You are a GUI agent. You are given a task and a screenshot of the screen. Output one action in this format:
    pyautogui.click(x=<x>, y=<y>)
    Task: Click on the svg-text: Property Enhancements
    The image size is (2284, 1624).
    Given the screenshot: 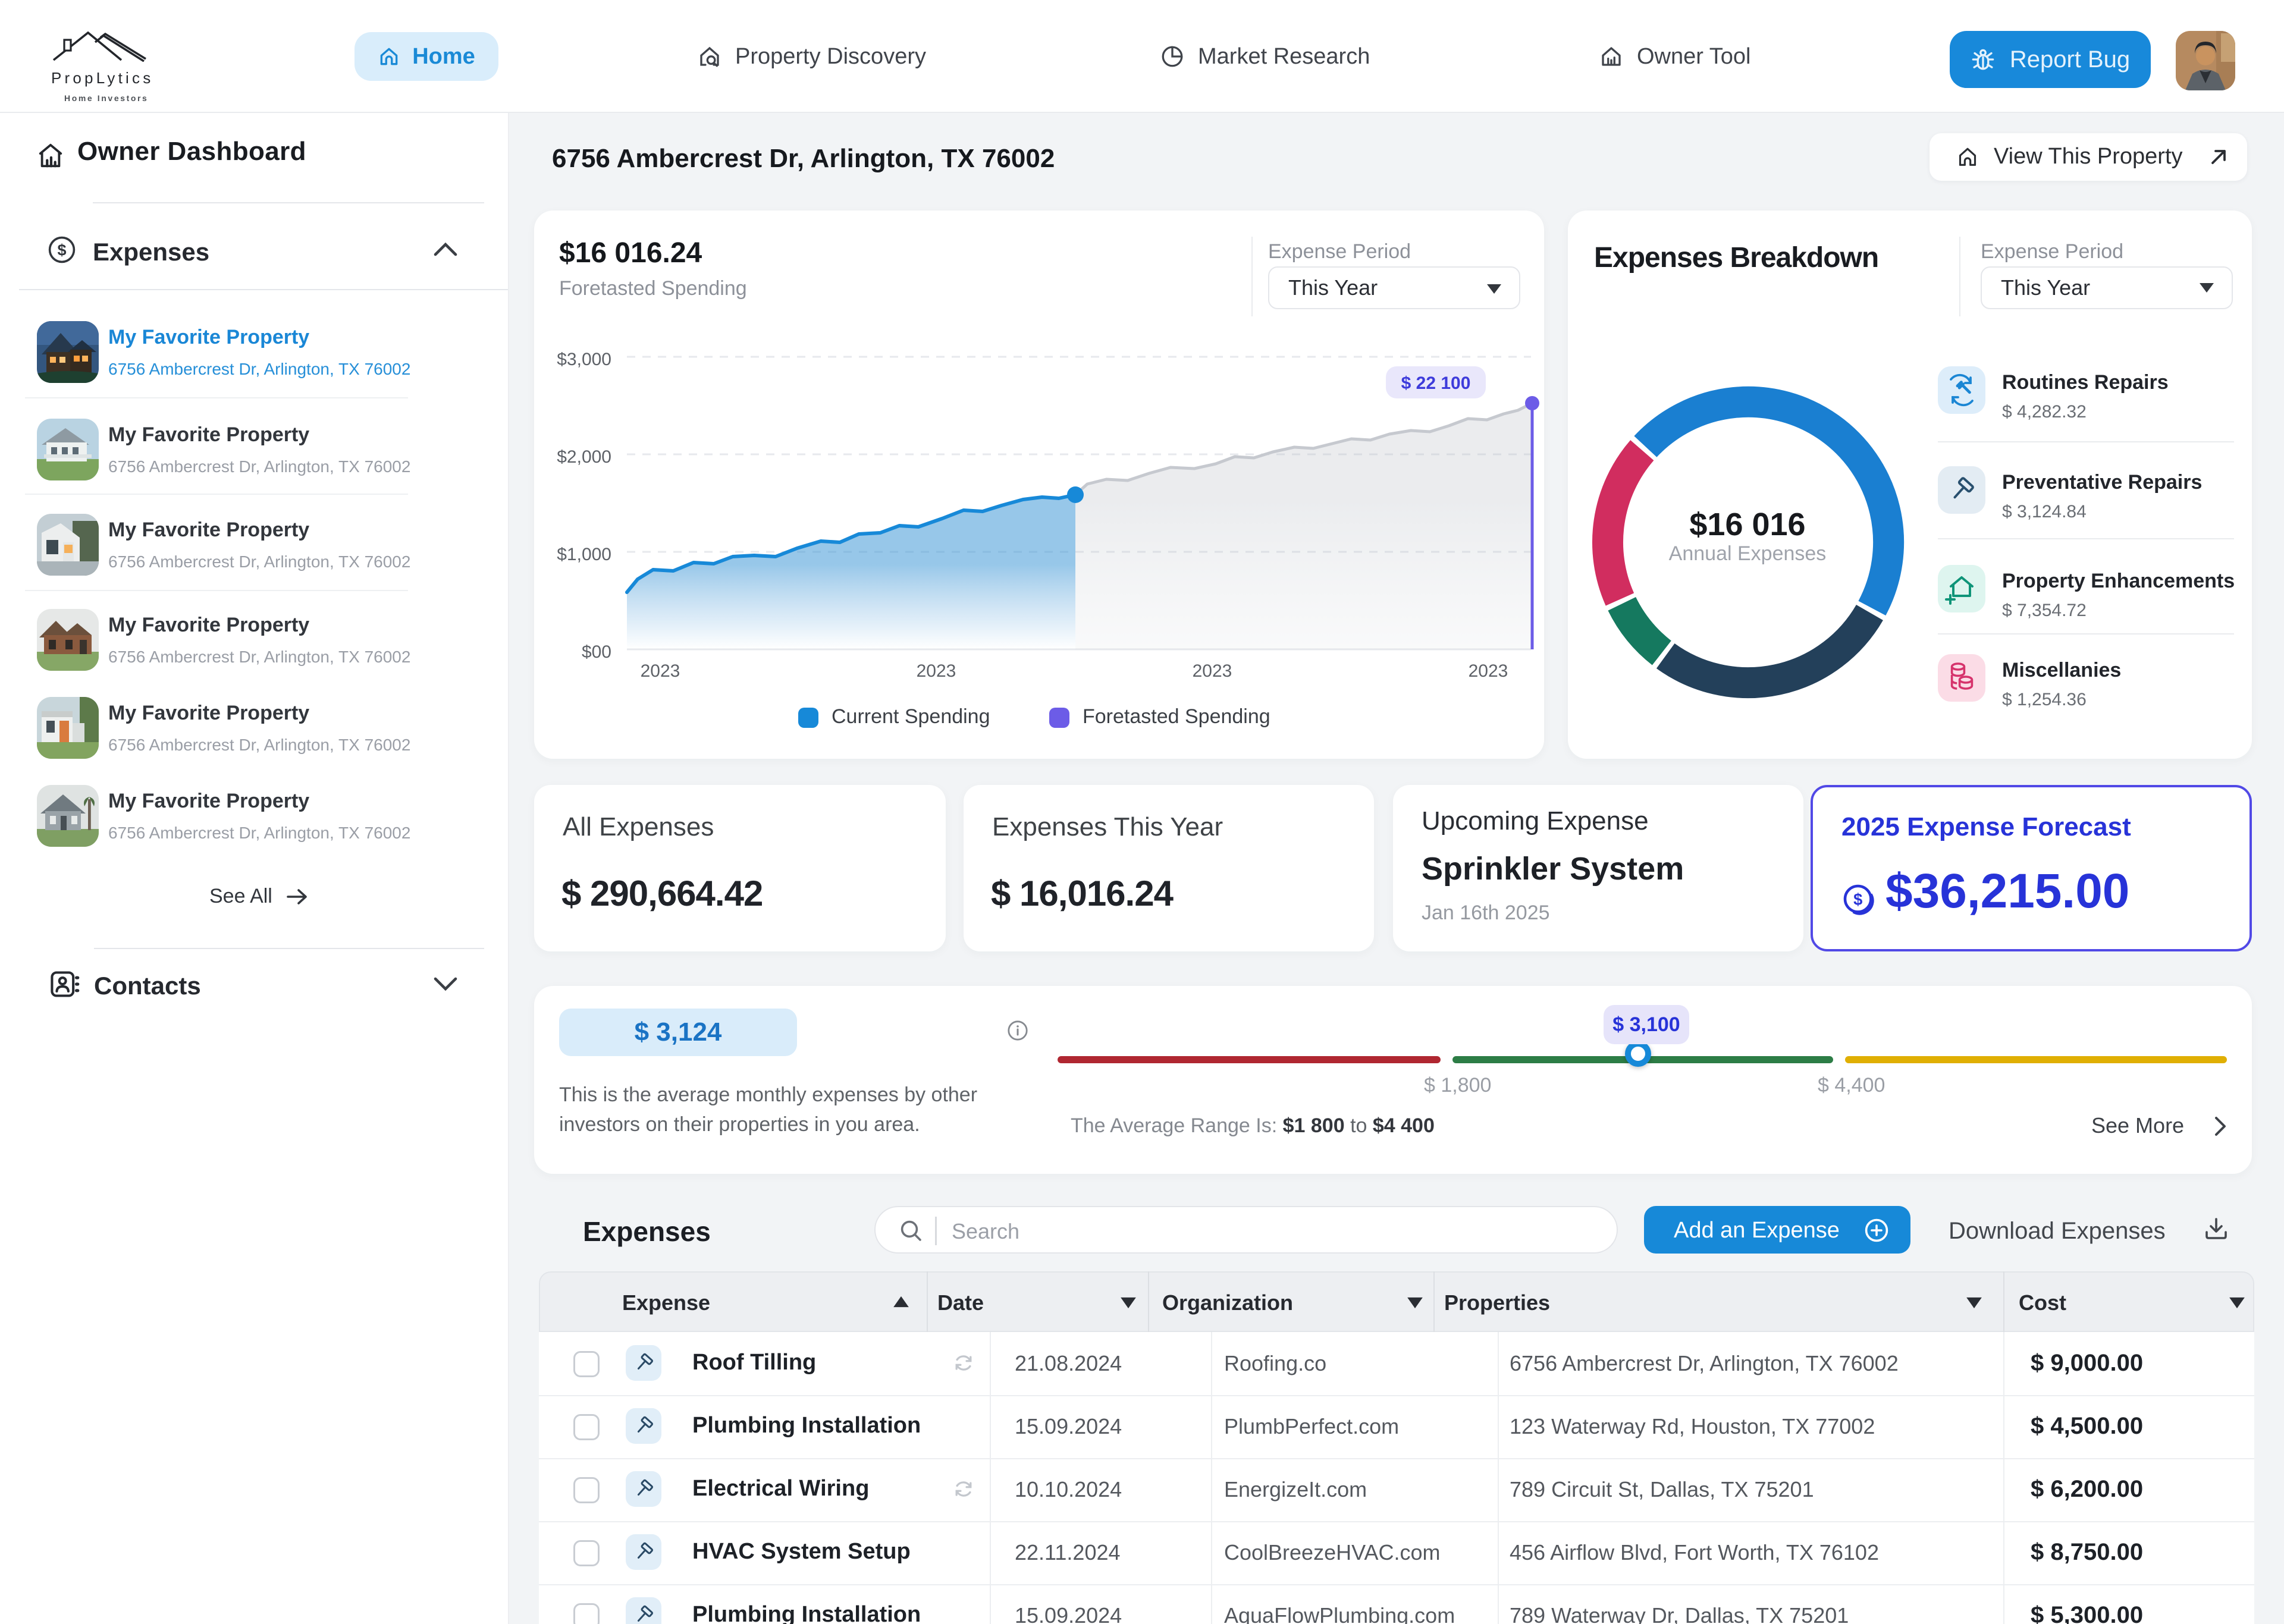 What is the action you would take?
    pyautogui.click(x=2118, y=581)
    